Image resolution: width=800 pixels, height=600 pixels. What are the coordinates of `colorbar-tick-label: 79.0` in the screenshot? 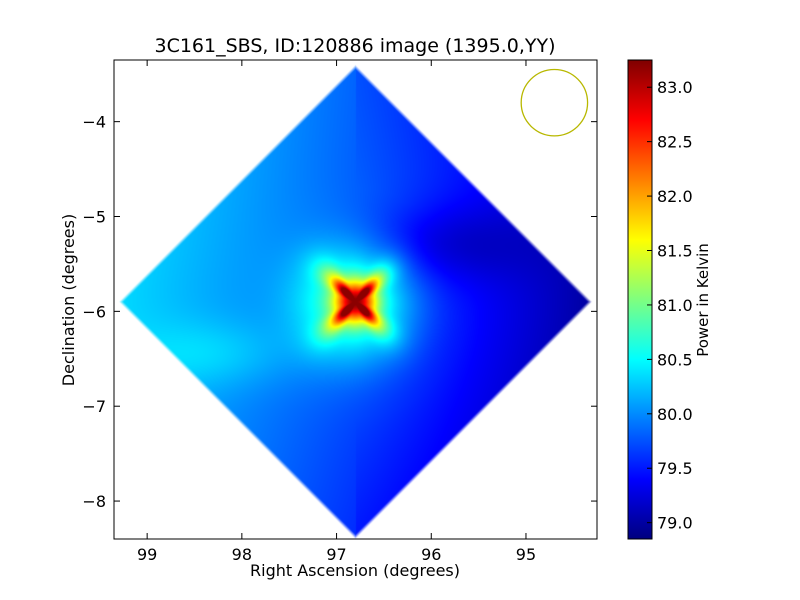 It's located at (675, 523).